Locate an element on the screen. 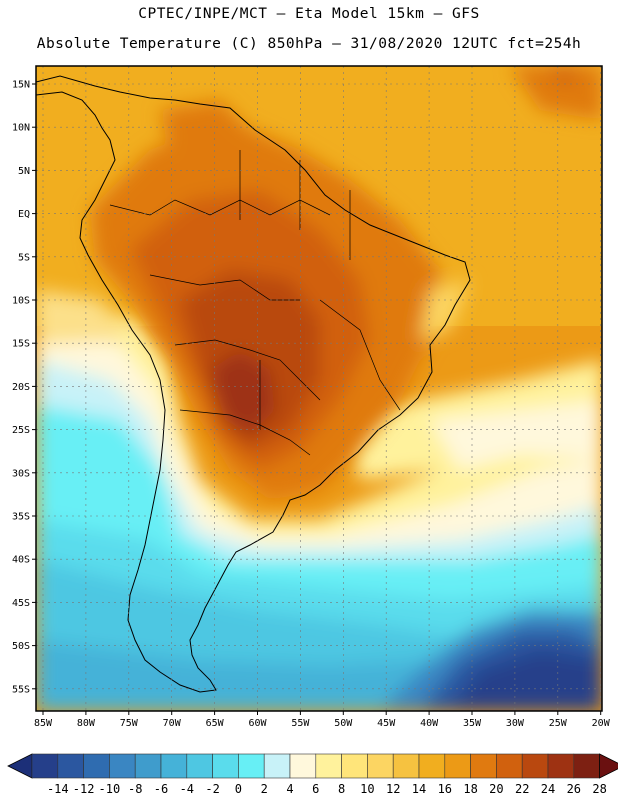  lon-label: 20W is located at coordinates (601, 723).